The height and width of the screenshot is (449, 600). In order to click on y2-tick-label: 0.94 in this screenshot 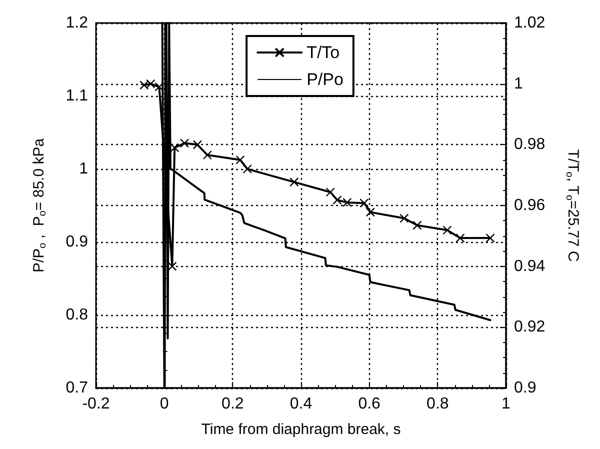, I will do `click(530, 266)`.